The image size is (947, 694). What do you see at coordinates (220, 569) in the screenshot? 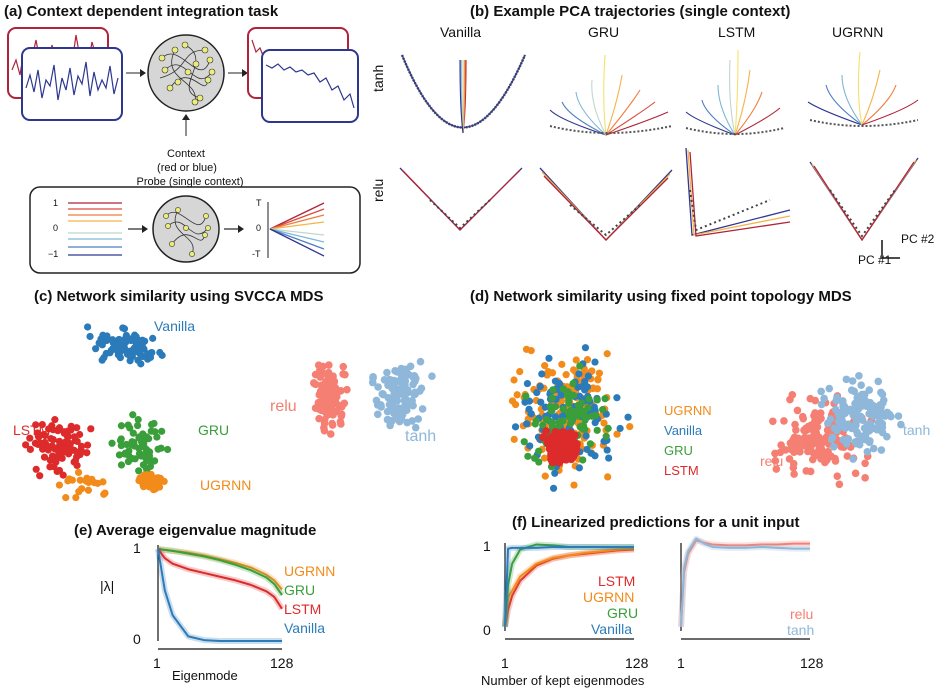
I see `e-line-ugrnn` at bounding box center [220, 569].